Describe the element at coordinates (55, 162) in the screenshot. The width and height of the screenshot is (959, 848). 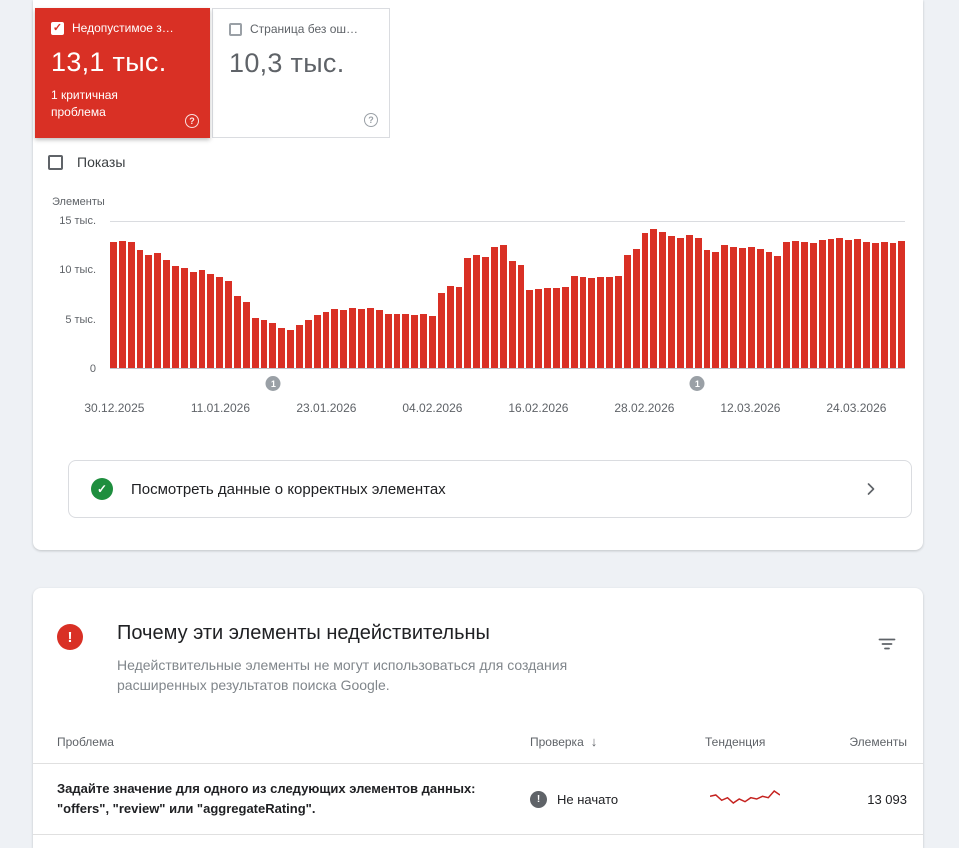
I see `checkbox-box` at that location.